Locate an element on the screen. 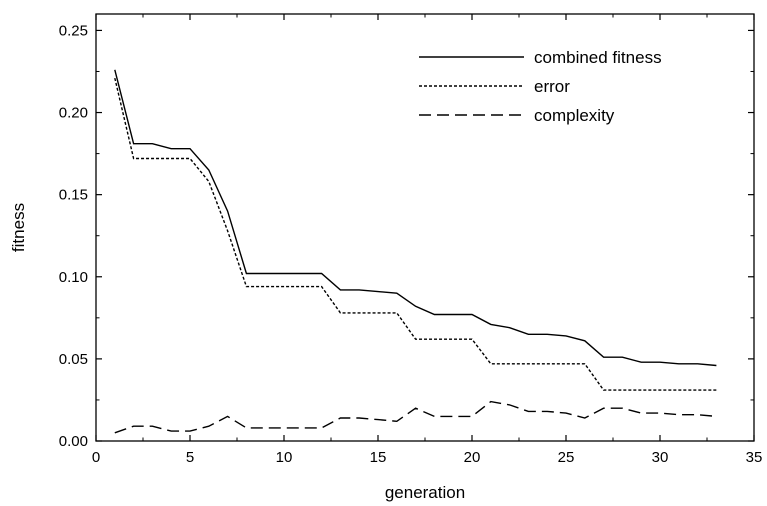 This screenshot has width=767, height=506. legend: combined fitness error complexity is located at coordinates (540, 86).